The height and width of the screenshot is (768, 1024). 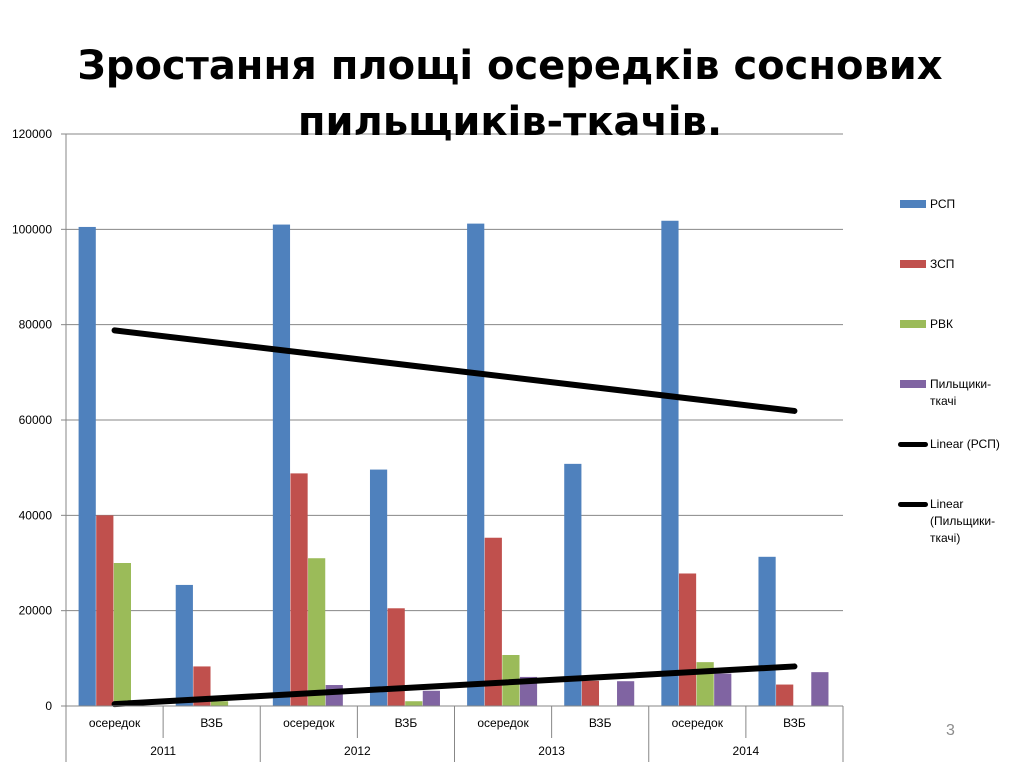 I want to click on legend-label-pilshchyky-line-2: ткачі, so click(x=943, y=401).